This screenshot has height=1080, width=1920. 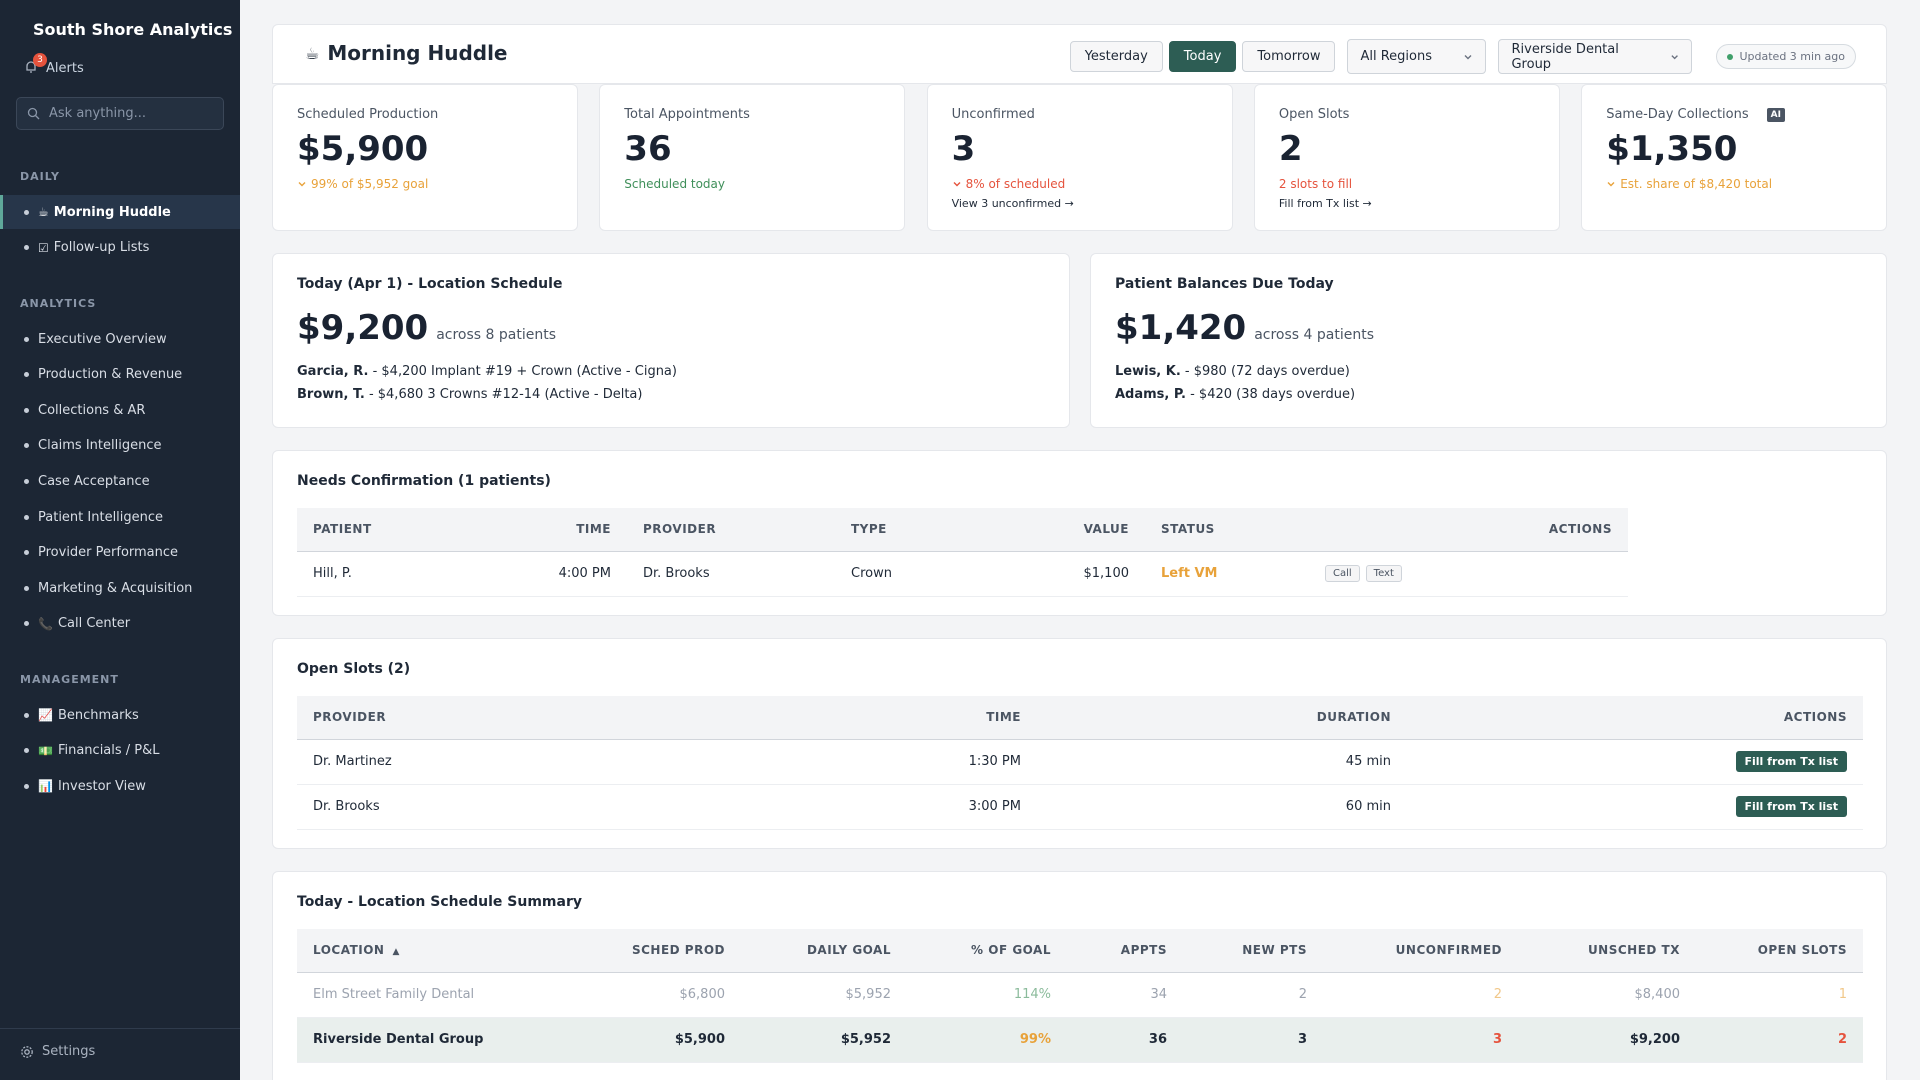 What do you see at coordinates (1011, 950) in the screenshot?
I see `column-label: % OF GOAL` at bounding box center [1011, 950].